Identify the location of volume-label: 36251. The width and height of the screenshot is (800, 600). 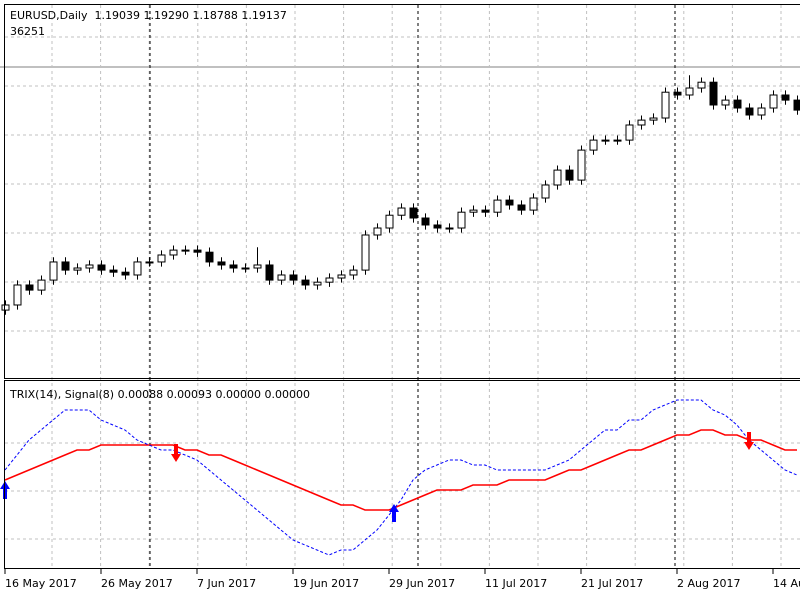
(27, 31).